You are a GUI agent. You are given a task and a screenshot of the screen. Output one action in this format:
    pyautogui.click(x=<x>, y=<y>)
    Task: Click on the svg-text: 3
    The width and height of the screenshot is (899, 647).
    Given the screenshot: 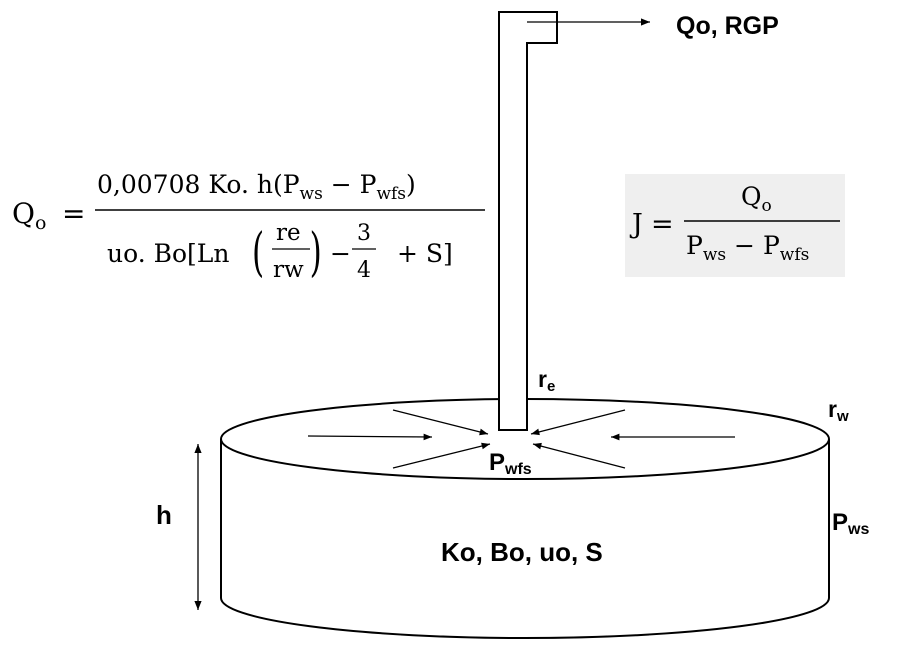 What is the action you would take?
    pyautogui.click(x=364, y=233)
    